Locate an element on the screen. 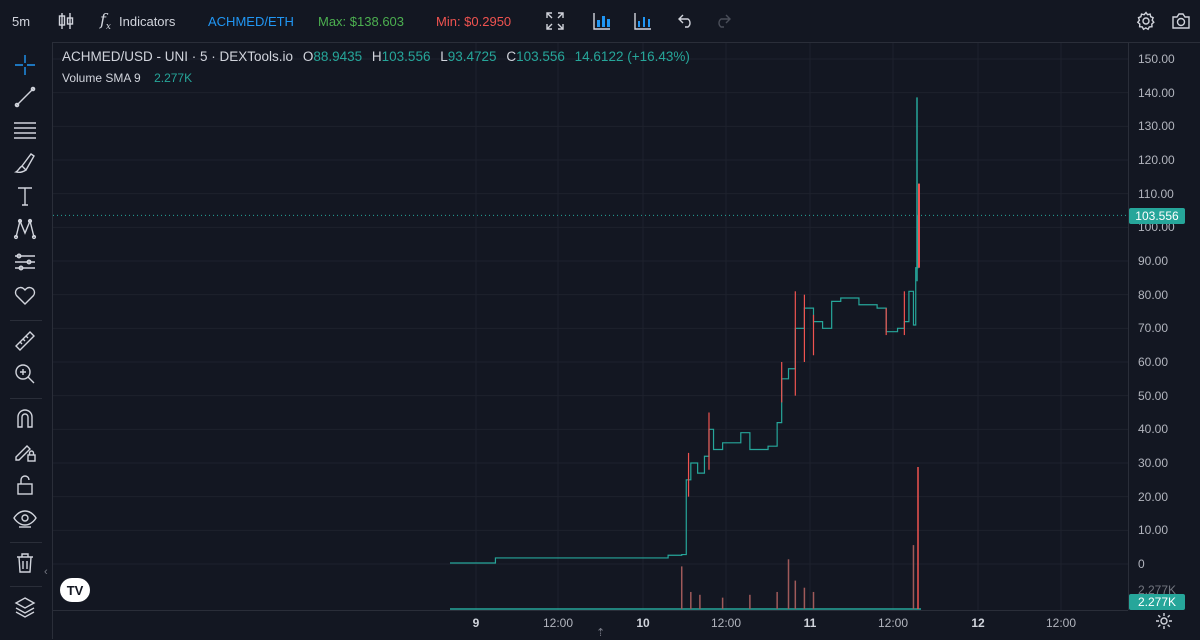 This screenshot has height=640, width=1200. object-tree-tool is located at coordinates (25, 607).